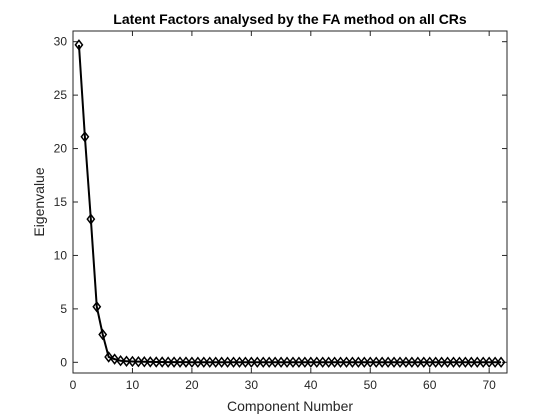 Image resolution: width=560 pixels, height=420 pixels. Describe the element at coordinates (311, 385) in the screenshot. I see `x-tick-label: 40` at that location.